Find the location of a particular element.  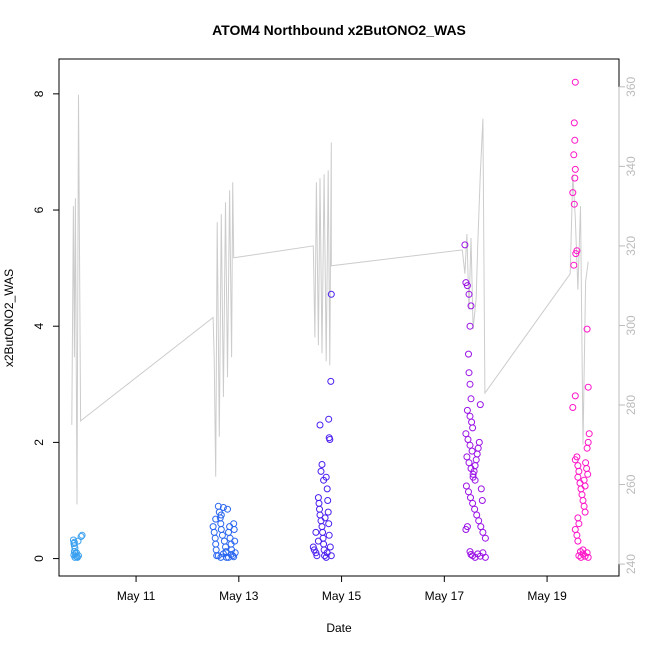

x-tick-label: May 17 is located at coordinates (445, 596).